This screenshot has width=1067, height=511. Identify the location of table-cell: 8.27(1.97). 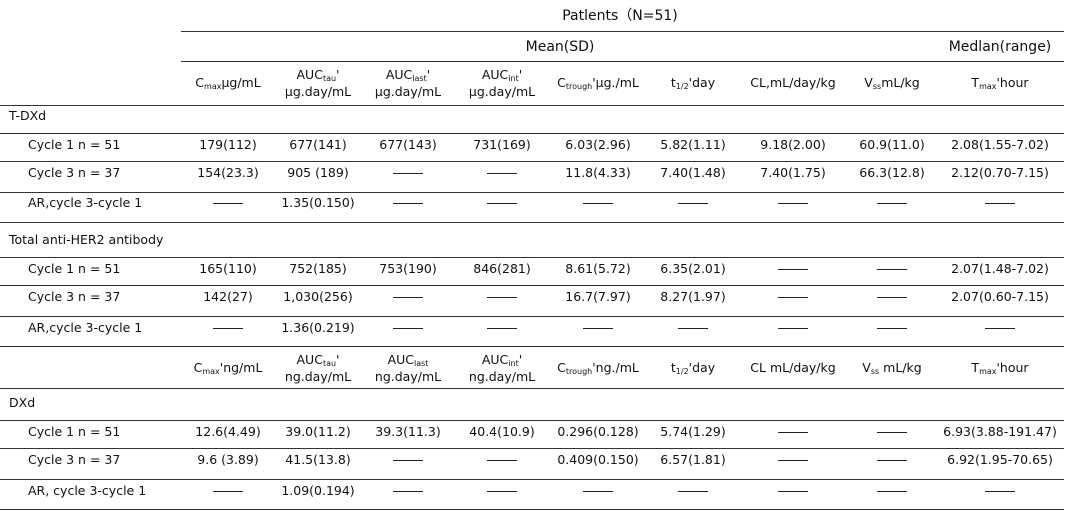
(693, 296).